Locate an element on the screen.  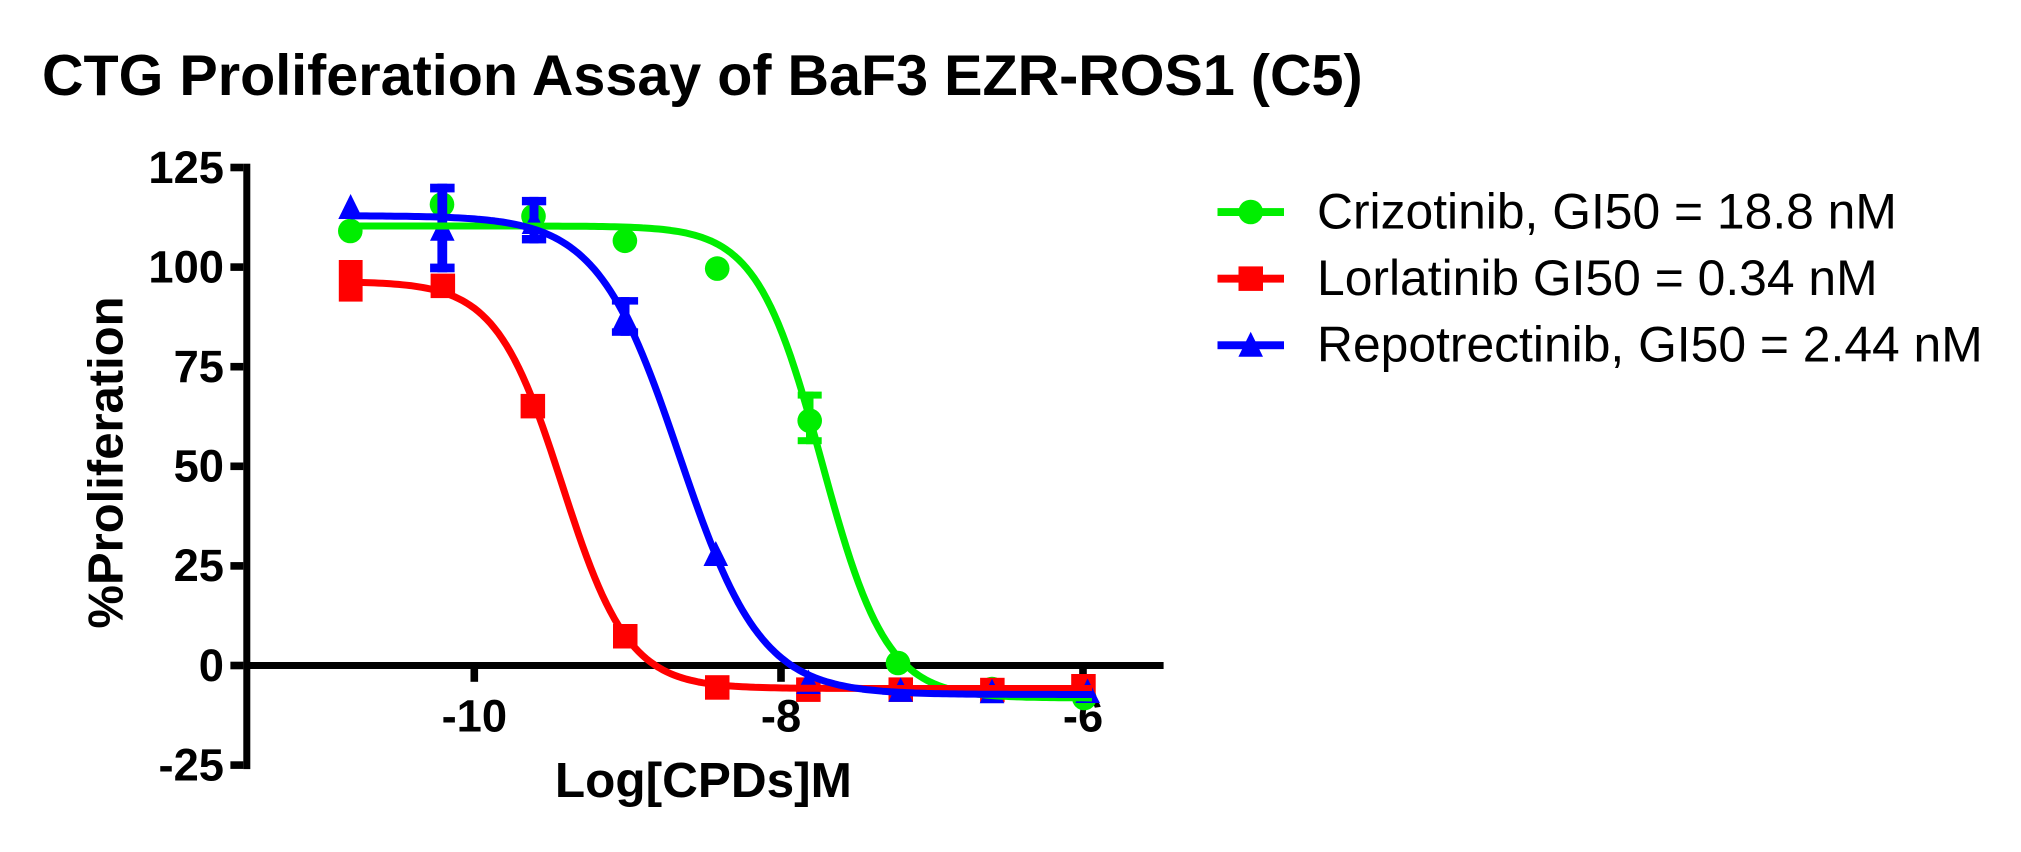
svg-text: %Proliferation is located at coordinates (107, 462).